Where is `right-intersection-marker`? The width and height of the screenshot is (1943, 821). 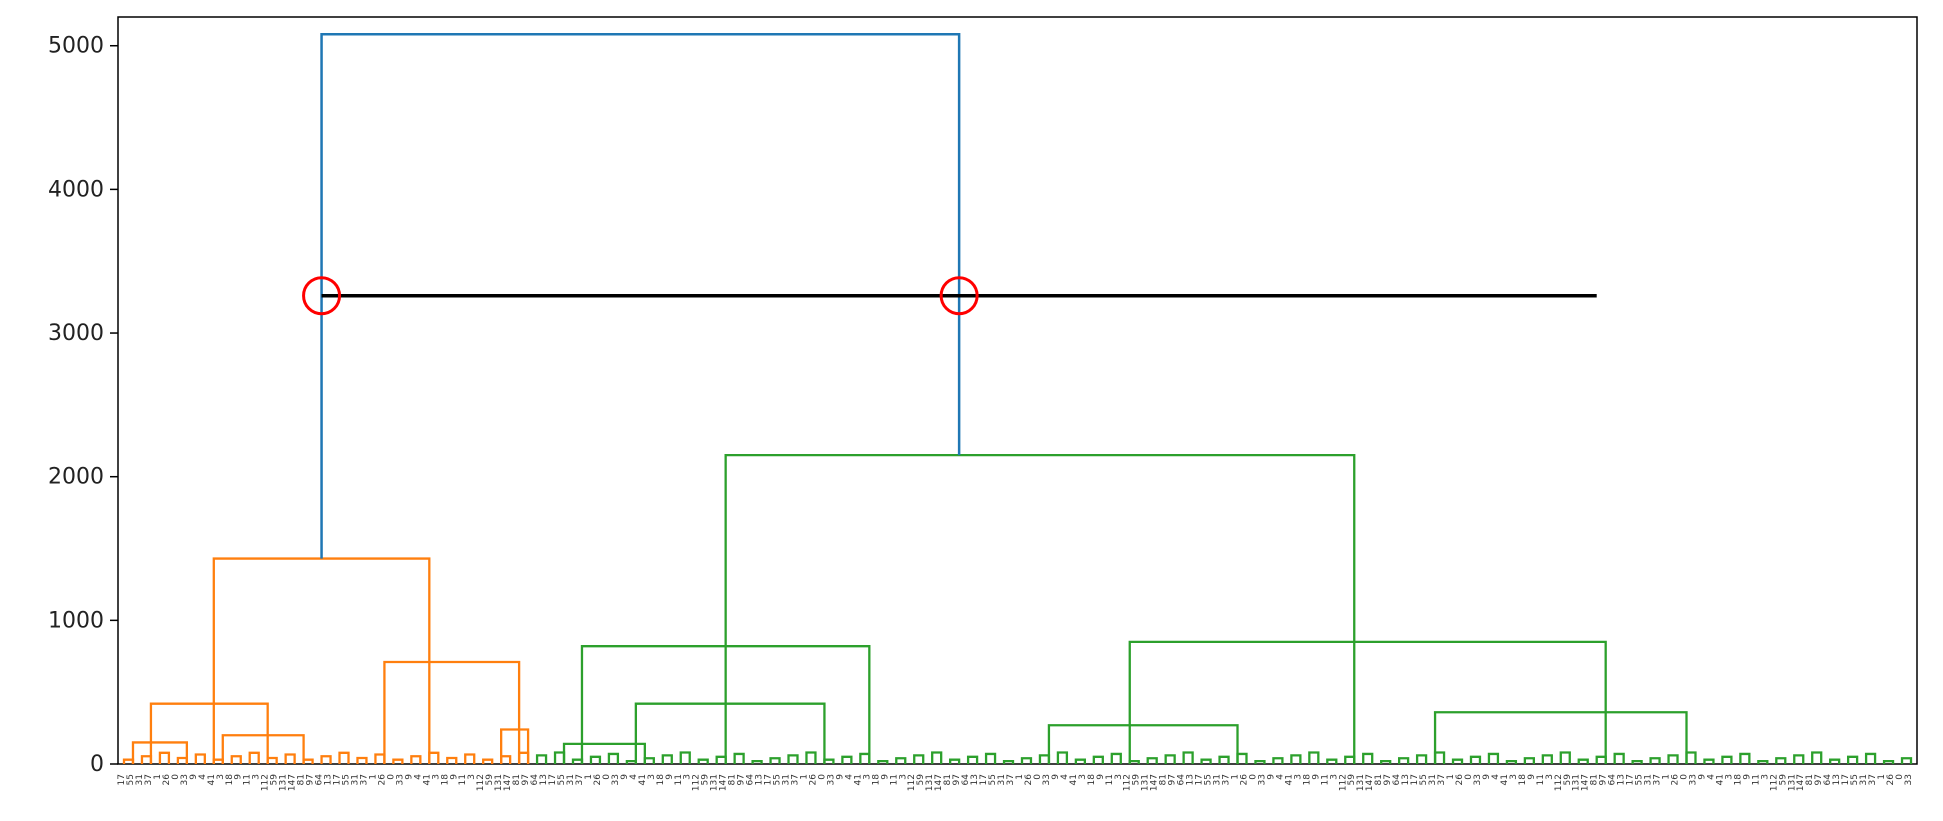
right-intersection-marker is located at coordinates (959, 296).